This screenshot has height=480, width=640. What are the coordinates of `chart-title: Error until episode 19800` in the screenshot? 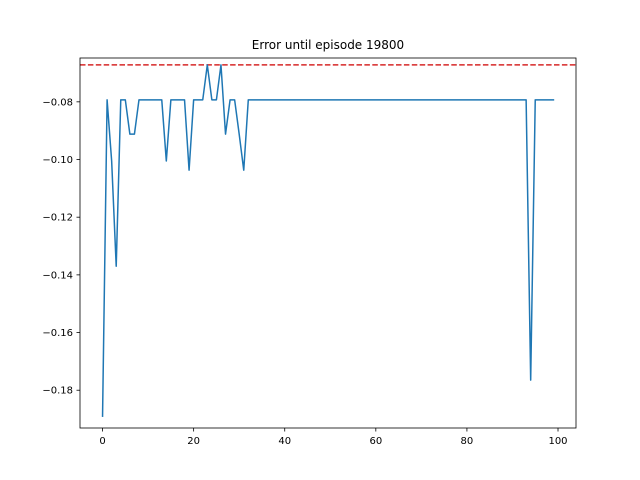 It's located at (328, 45).